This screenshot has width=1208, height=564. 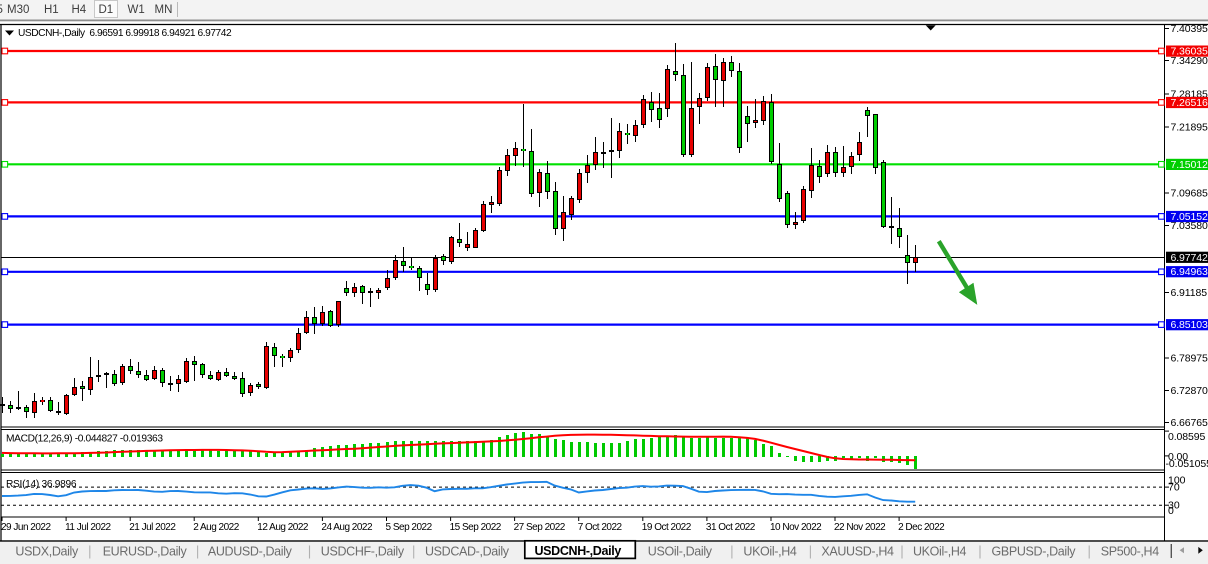 I want to click on svg-text: 0, so click(x=1171, y=511).